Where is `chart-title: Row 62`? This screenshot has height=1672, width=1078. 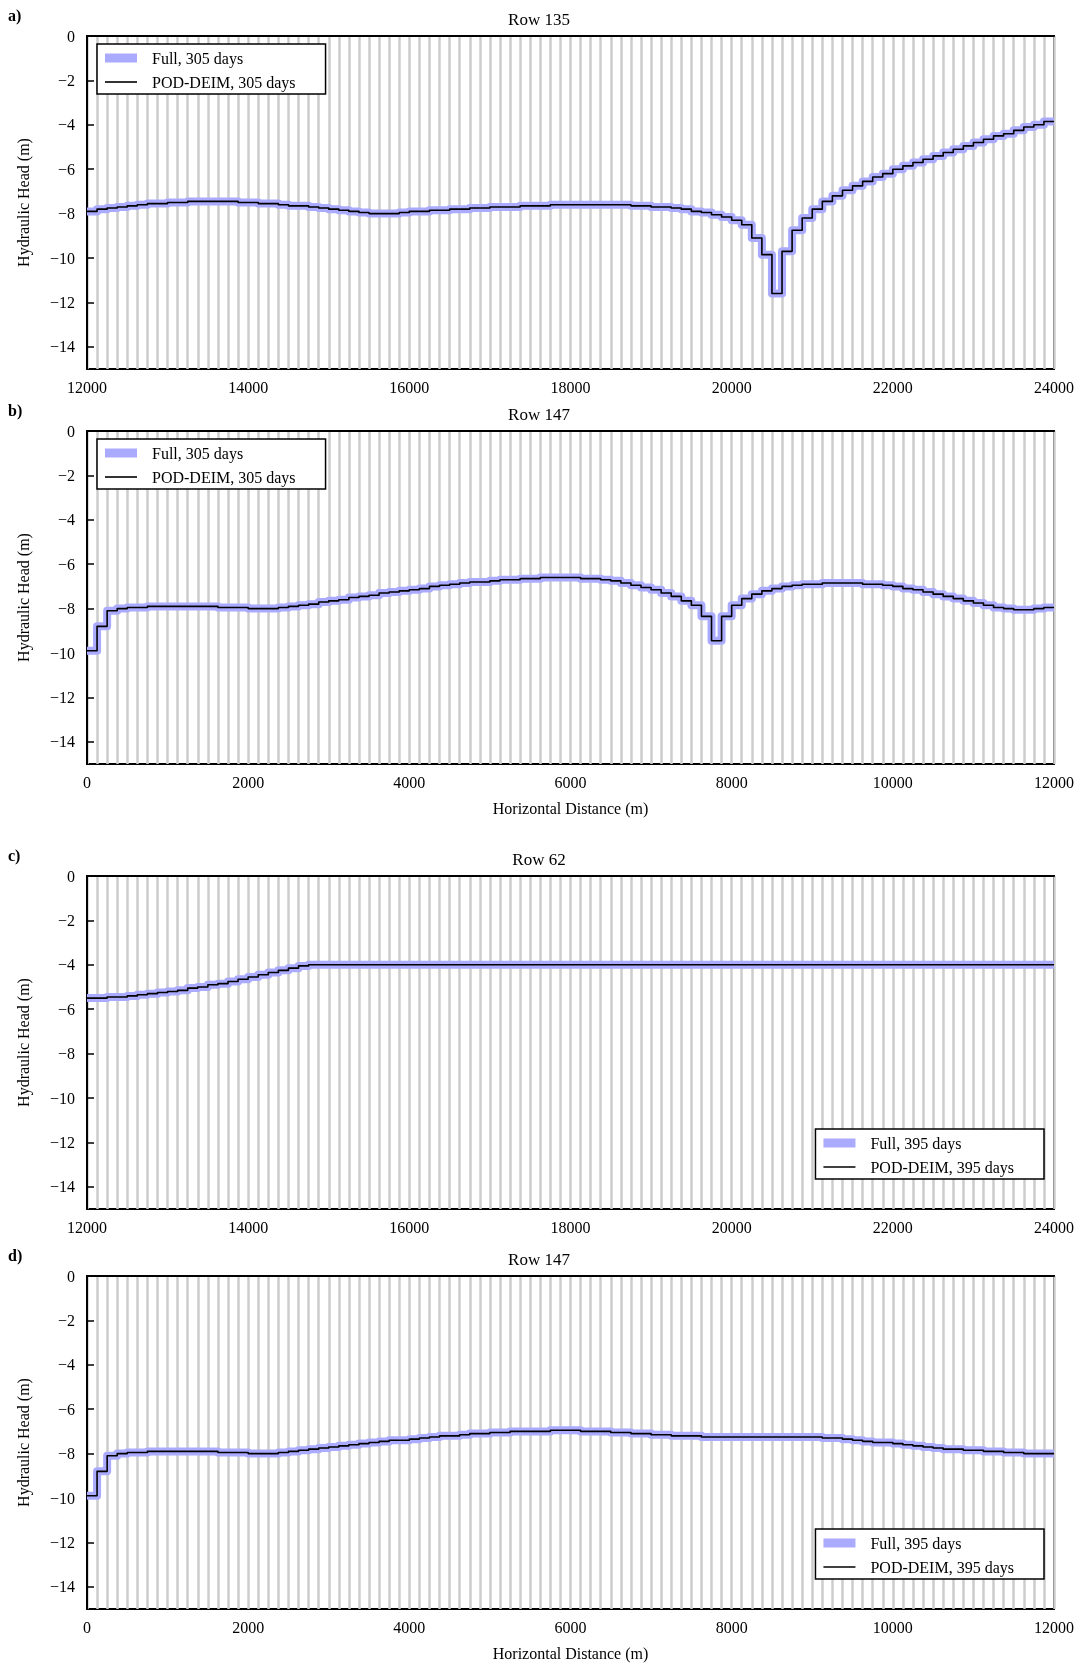
chart-title: Row 62 is located at coordinates (539, 859).